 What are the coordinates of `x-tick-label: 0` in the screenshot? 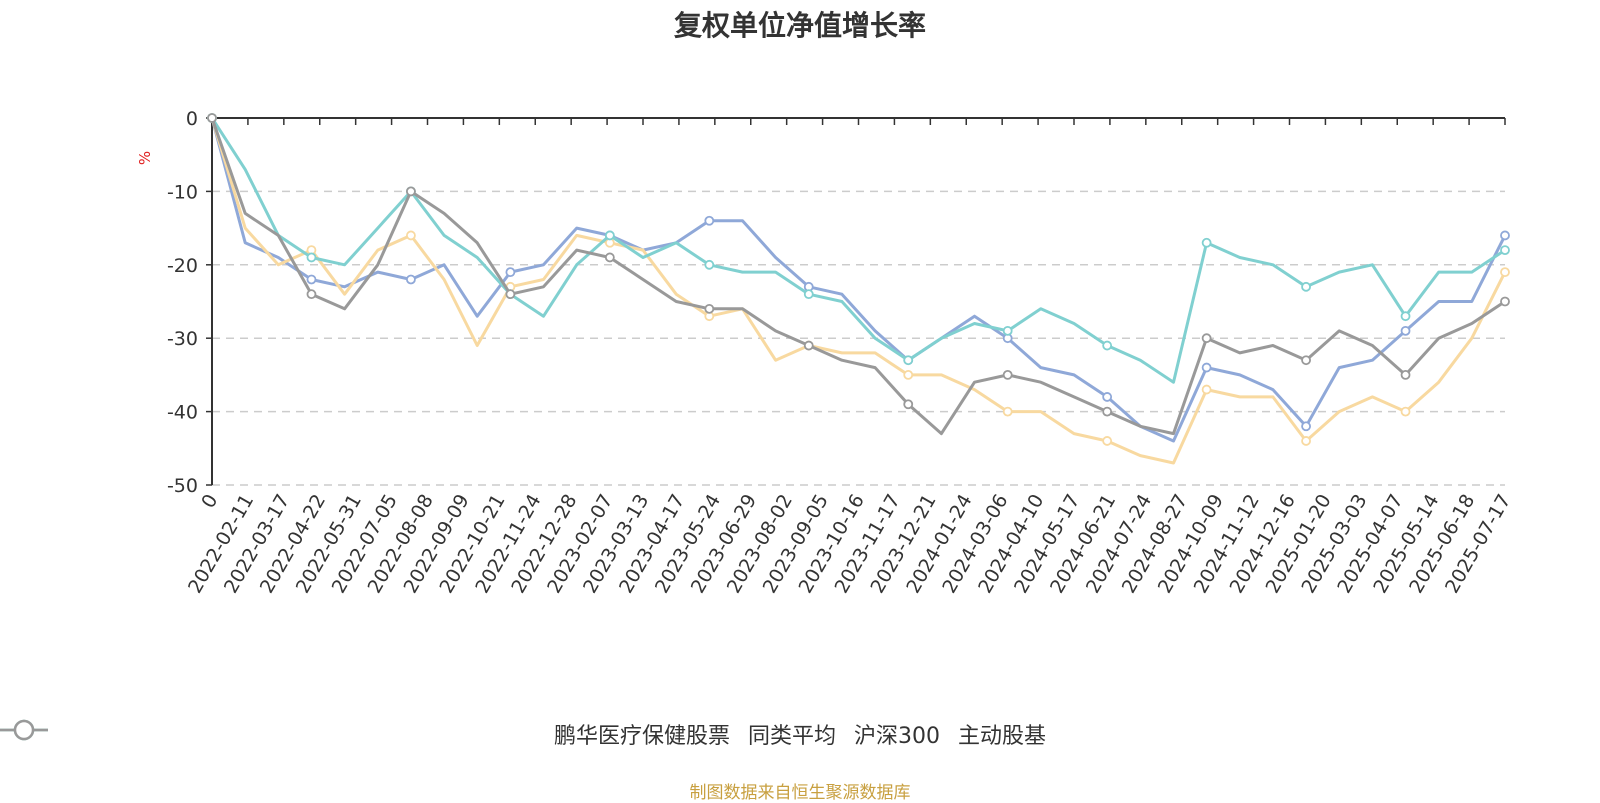 It's located at (209, 501).